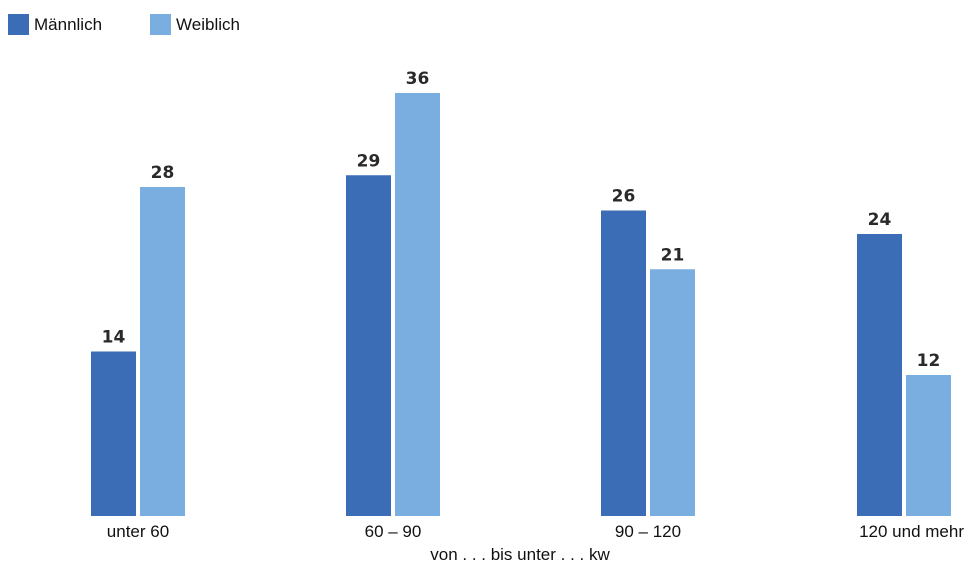 This screenshot has width=968, height=564. I want to click on category-label-0: unter 60, so click(138, 531).